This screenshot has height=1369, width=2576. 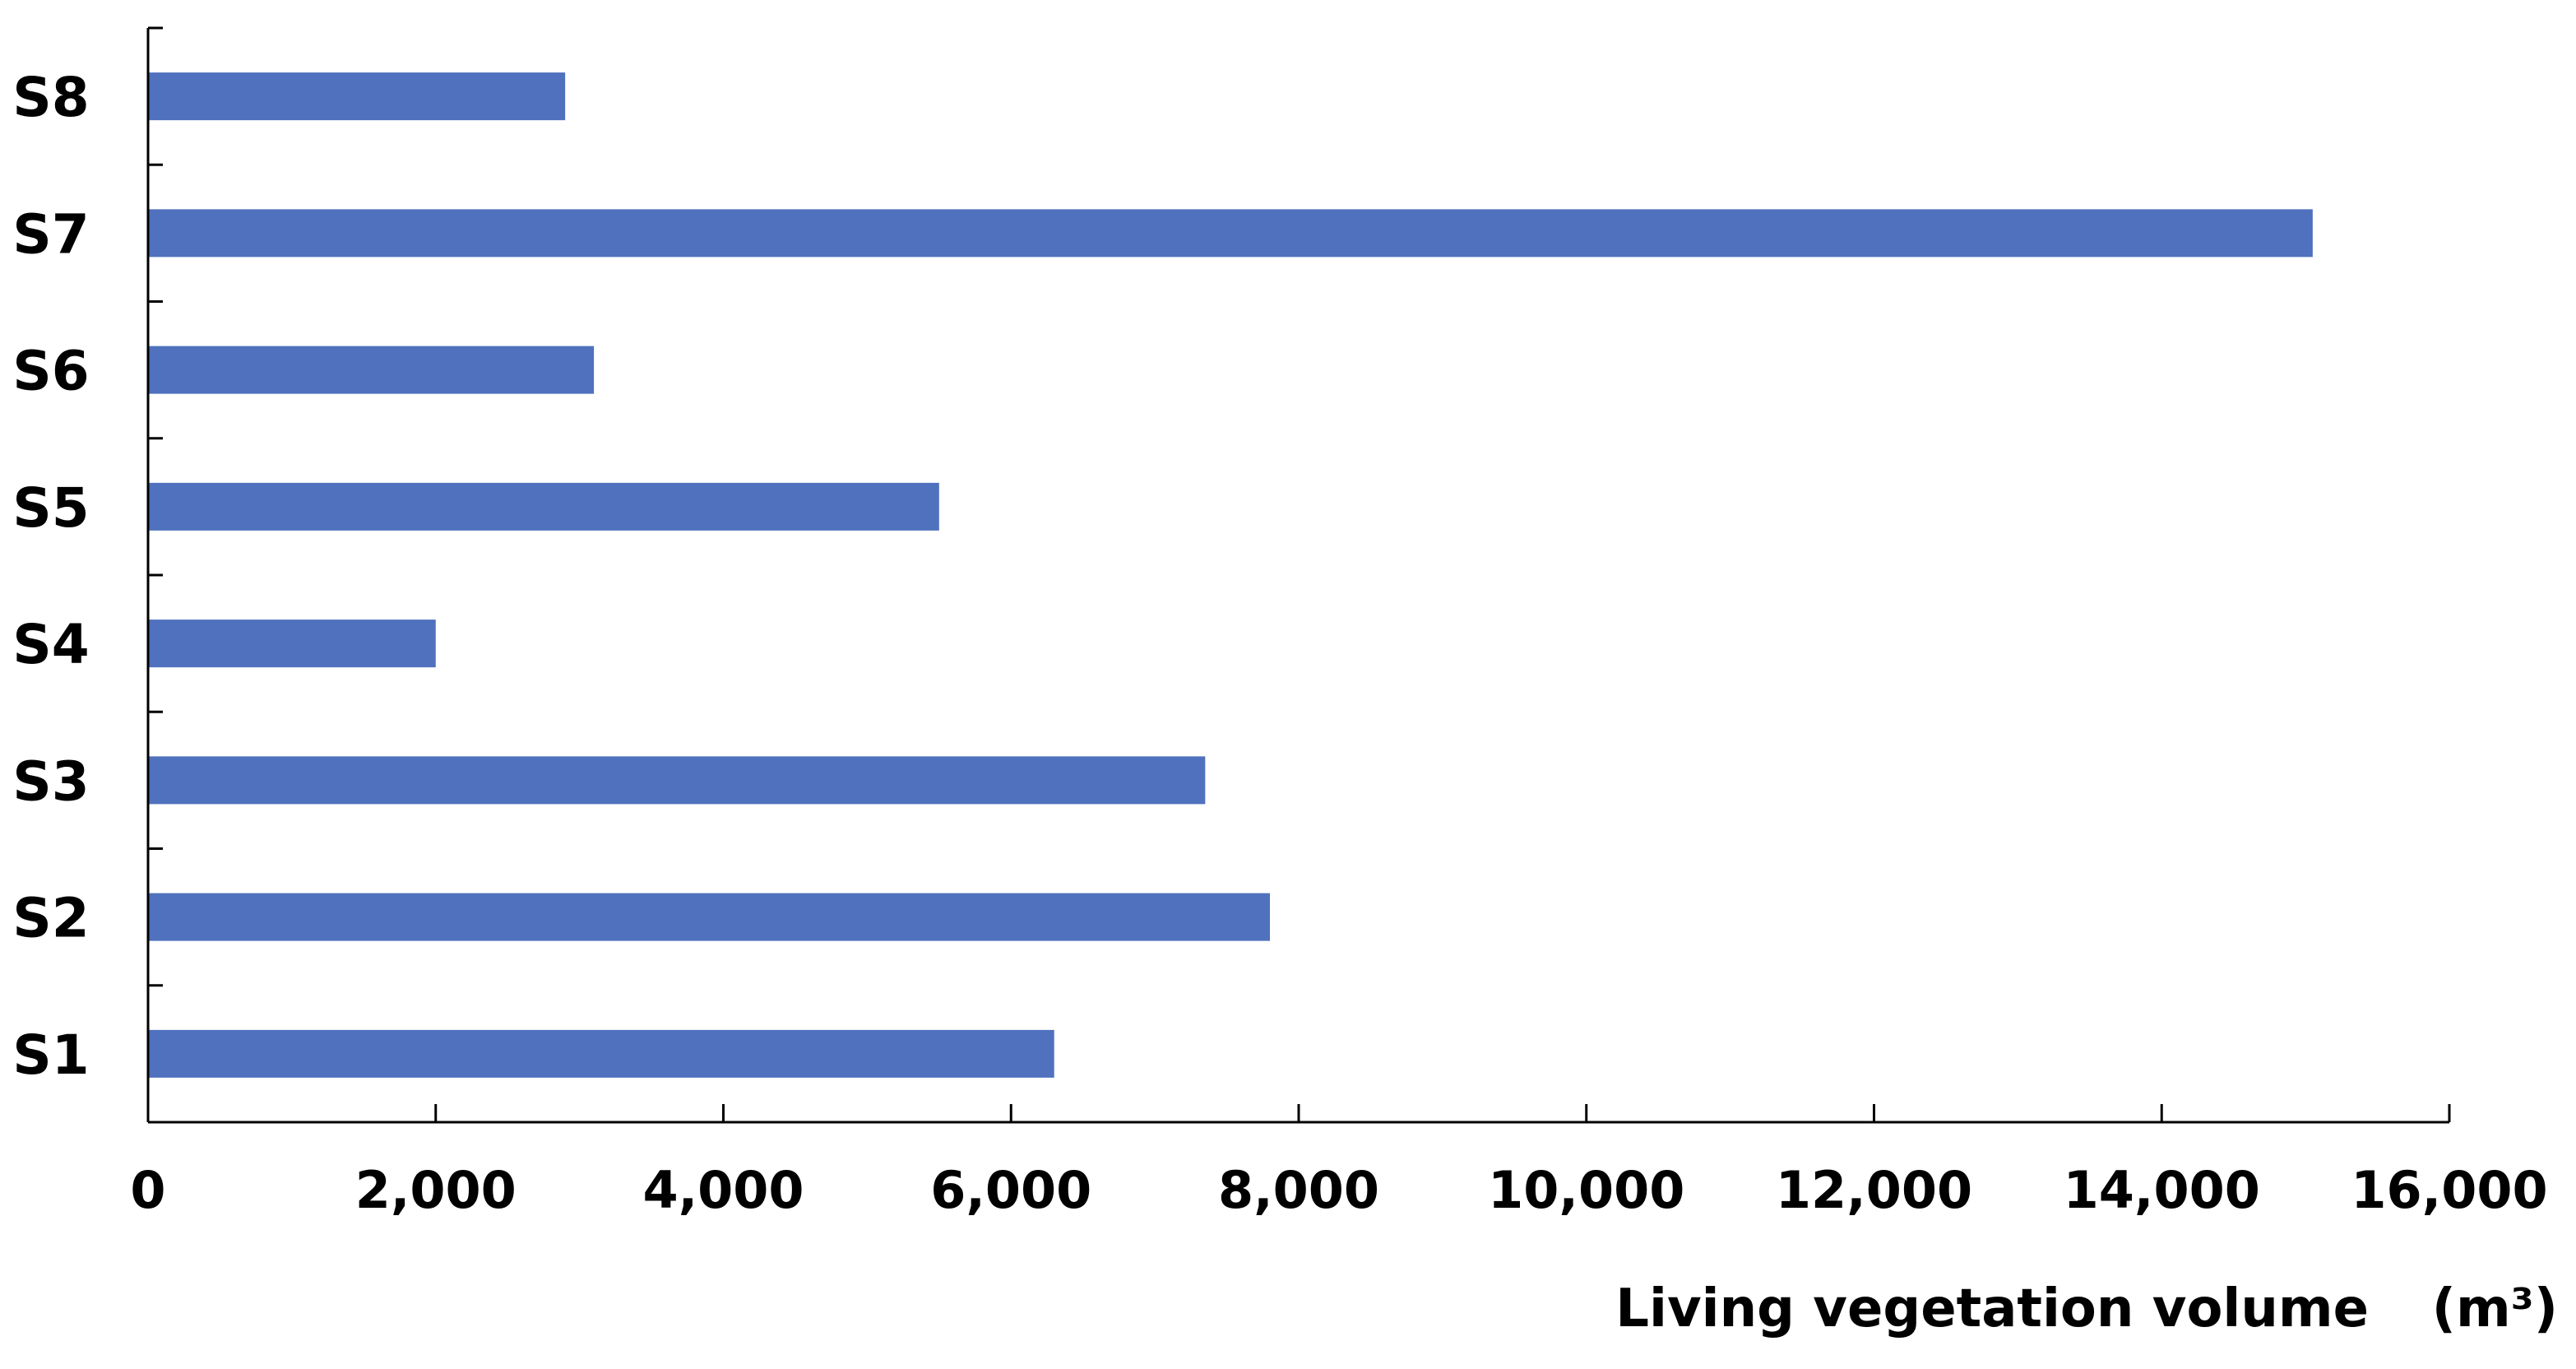 What do you see at coordinates (1230, 233) in the screenshot?
I see `bar-s7` at bounding box center [1230, 233].